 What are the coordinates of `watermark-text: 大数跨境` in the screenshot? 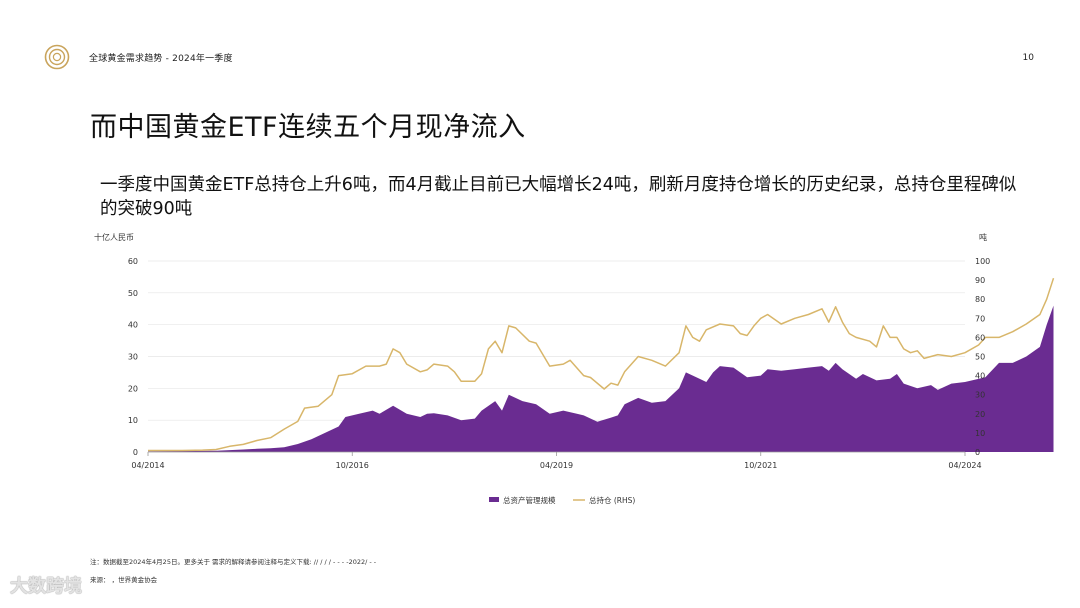 It's located at (46, 586).